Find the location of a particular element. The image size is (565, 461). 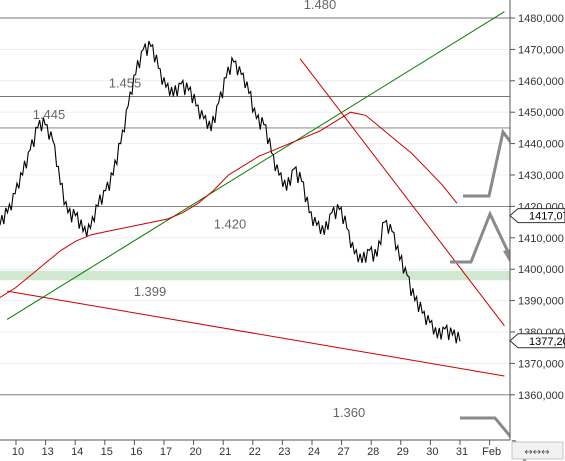

x-tick-label: 14 is located at coordinates (77, 452).